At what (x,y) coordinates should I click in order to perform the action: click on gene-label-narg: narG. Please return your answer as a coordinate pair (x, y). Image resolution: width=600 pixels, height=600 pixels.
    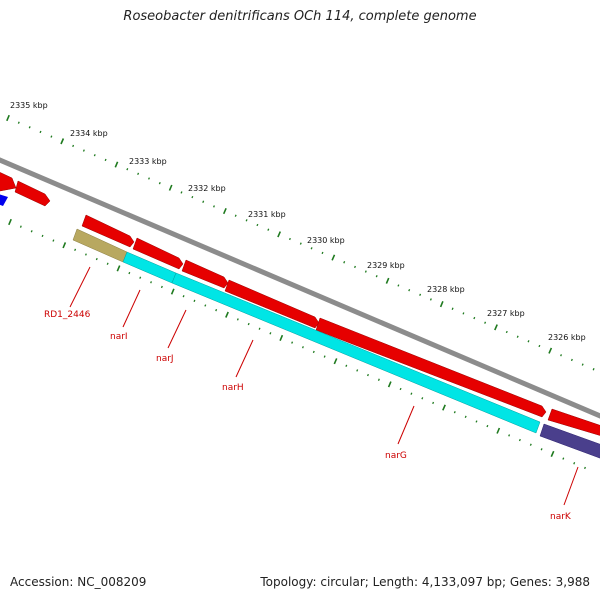
    Looking at the image, I should click on (396, 456).